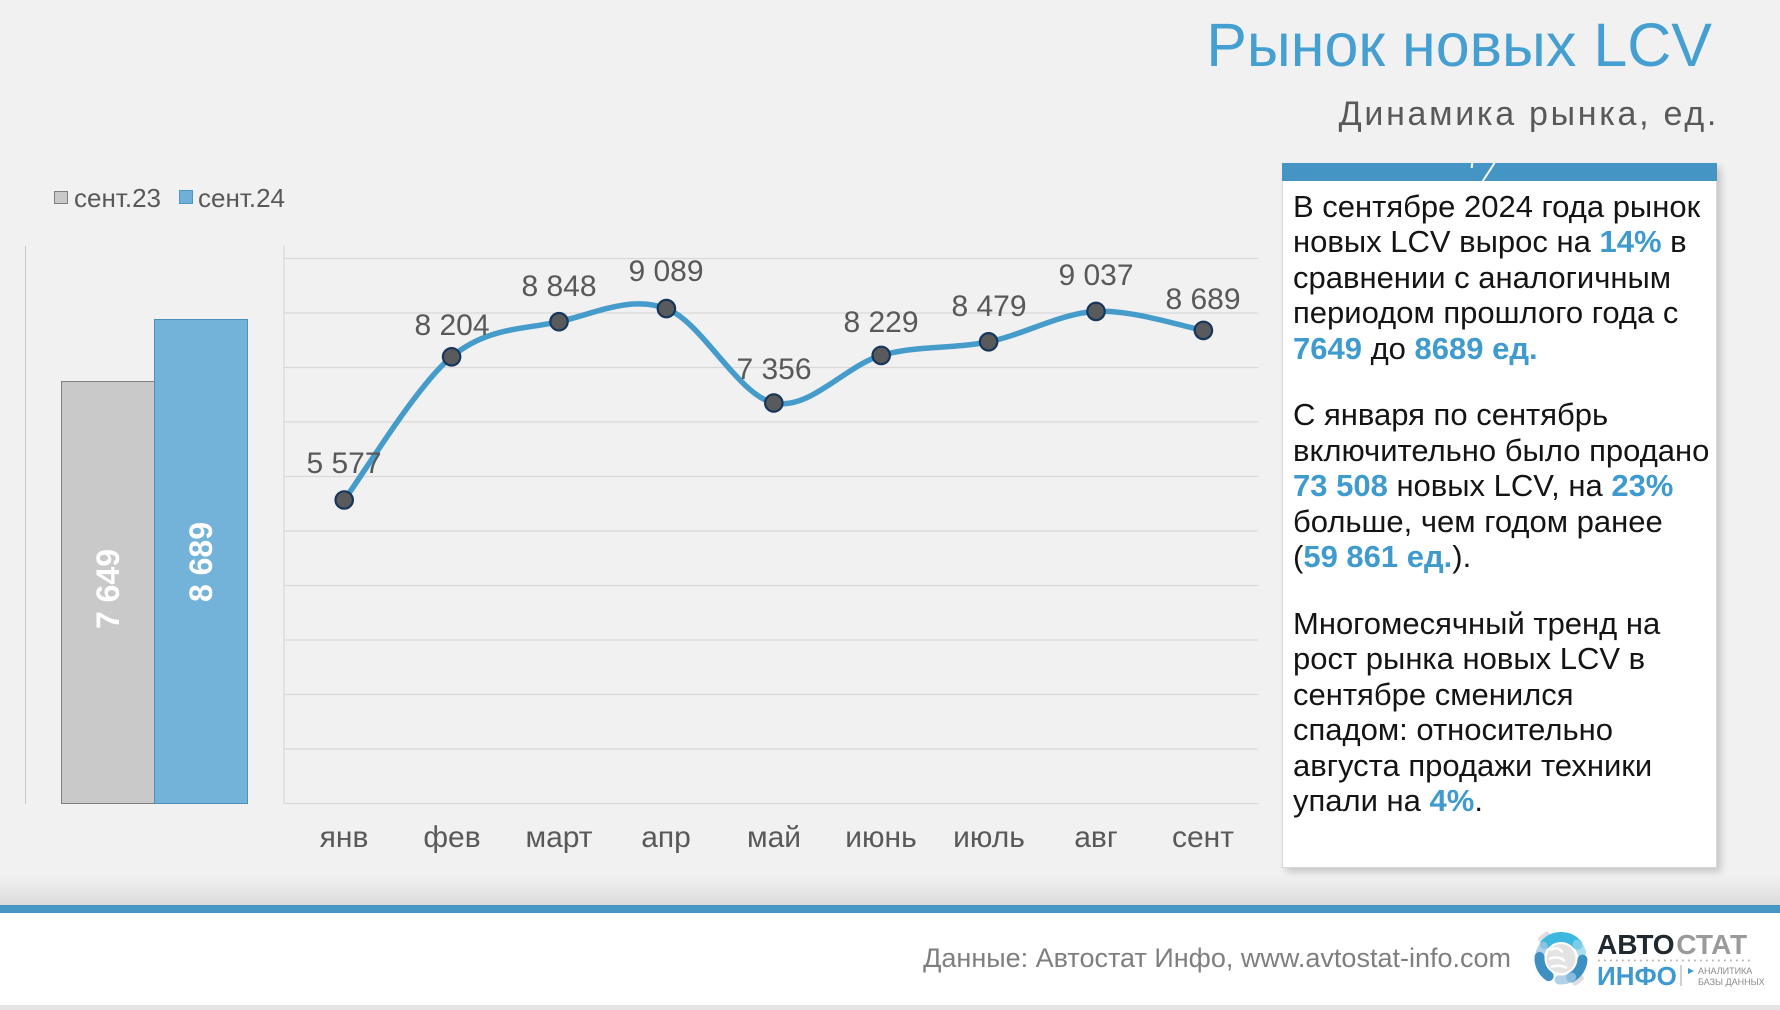  Describe the element at coordinates (1731, 982) in the screenshot. I see `svg-text: БАЗЫ ДАННЫХ` at that location.